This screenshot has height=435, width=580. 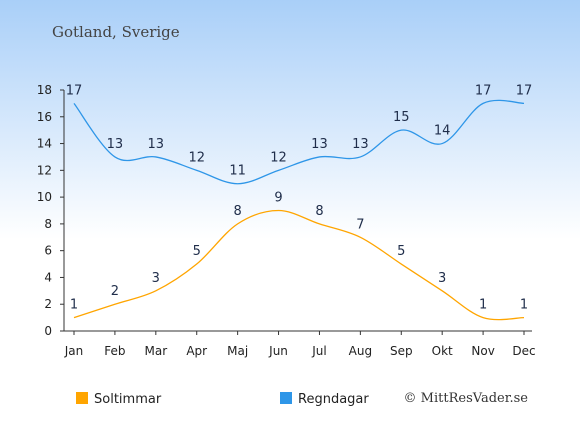 What do you see at coordinates (442, 351) in the screenshot?
I see `x-tick-label: Okt` at bounding box center [442, 351].